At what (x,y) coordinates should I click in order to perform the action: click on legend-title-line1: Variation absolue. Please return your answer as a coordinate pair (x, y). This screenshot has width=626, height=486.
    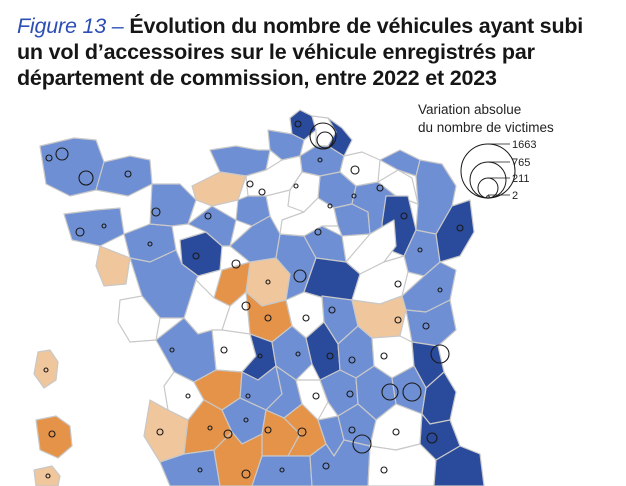
    Looking at the image, I should click on (470, 109).